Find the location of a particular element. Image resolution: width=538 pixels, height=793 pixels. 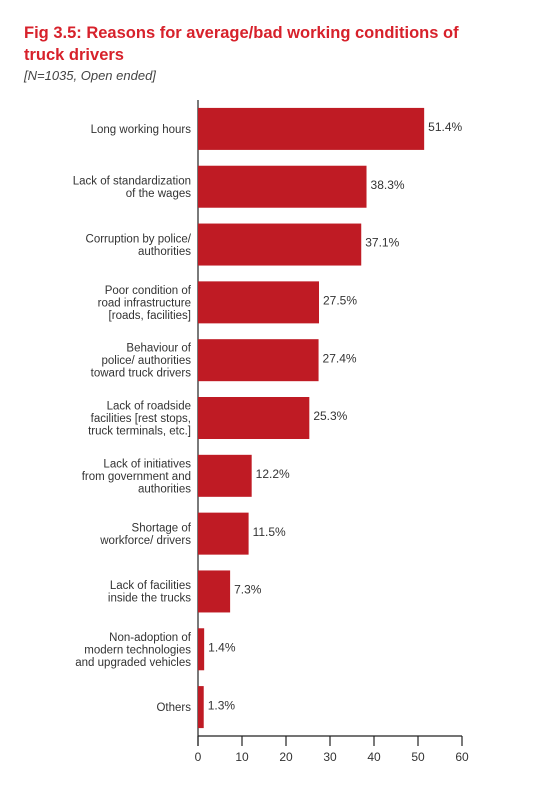

category-label: Lack of standardization of the wages is located at coordinates (132, 188).